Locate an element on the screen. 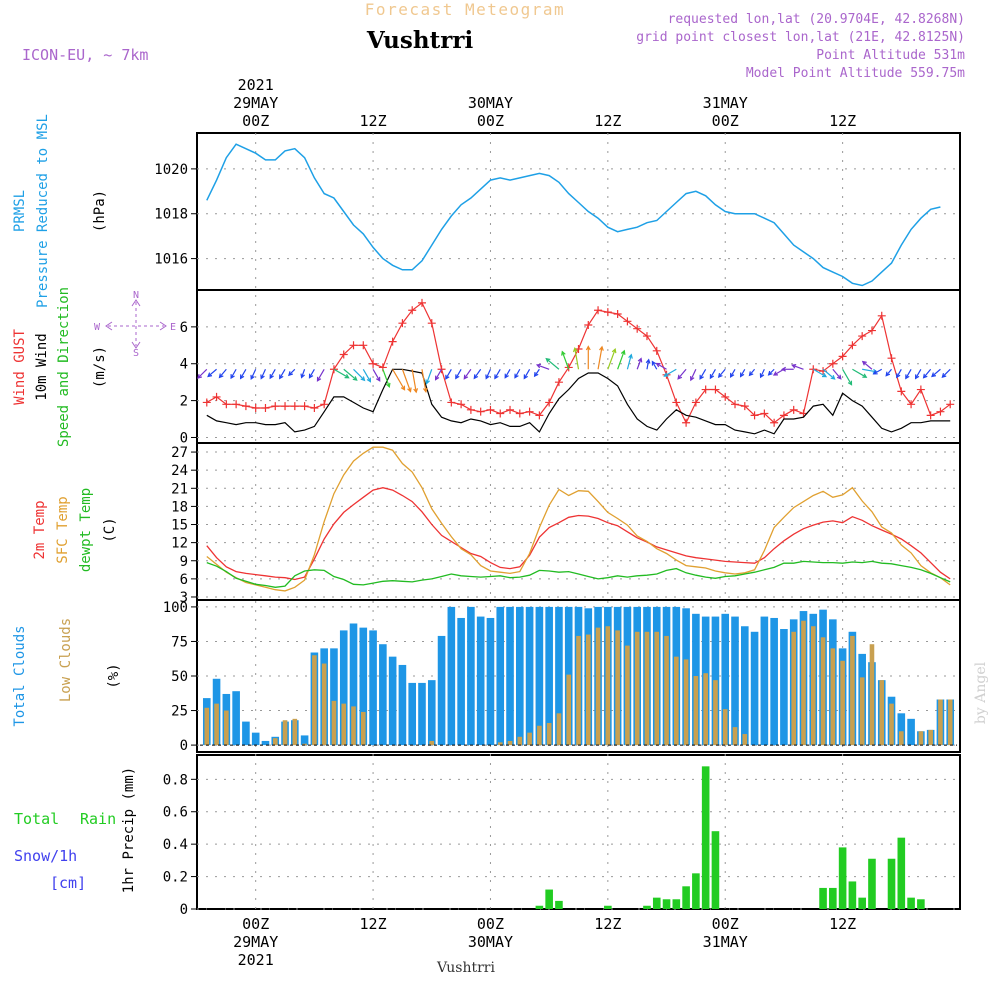 The width and height of the screenshot is (1000, 1000). temp-unit: (C) is located at coordinates (110, 529).